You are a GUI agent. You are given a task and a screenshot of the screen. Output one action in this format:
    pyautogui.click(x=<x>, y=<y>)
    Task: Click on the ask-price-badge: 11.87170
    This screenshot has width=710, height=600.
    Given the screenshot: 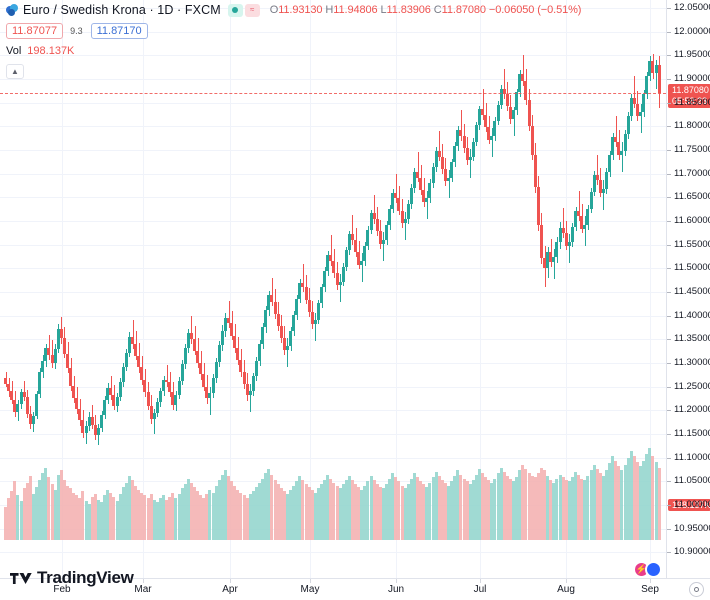 What is the action you would take?
    pyautogui.click(x=119, y=31)
    